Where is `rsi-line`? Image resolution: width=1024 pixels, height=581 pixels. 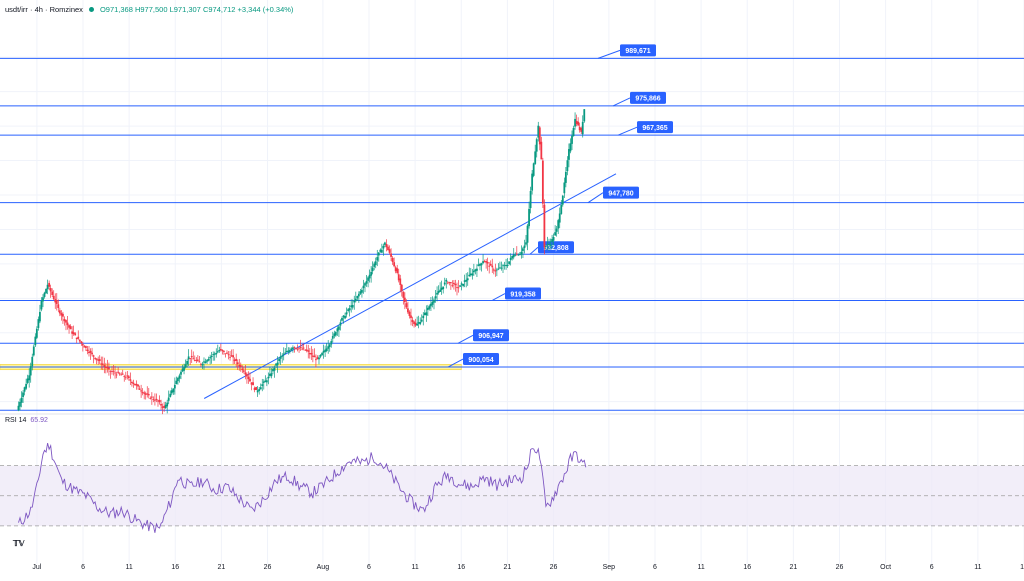
rsi-line is located at coordinates (302, 487).